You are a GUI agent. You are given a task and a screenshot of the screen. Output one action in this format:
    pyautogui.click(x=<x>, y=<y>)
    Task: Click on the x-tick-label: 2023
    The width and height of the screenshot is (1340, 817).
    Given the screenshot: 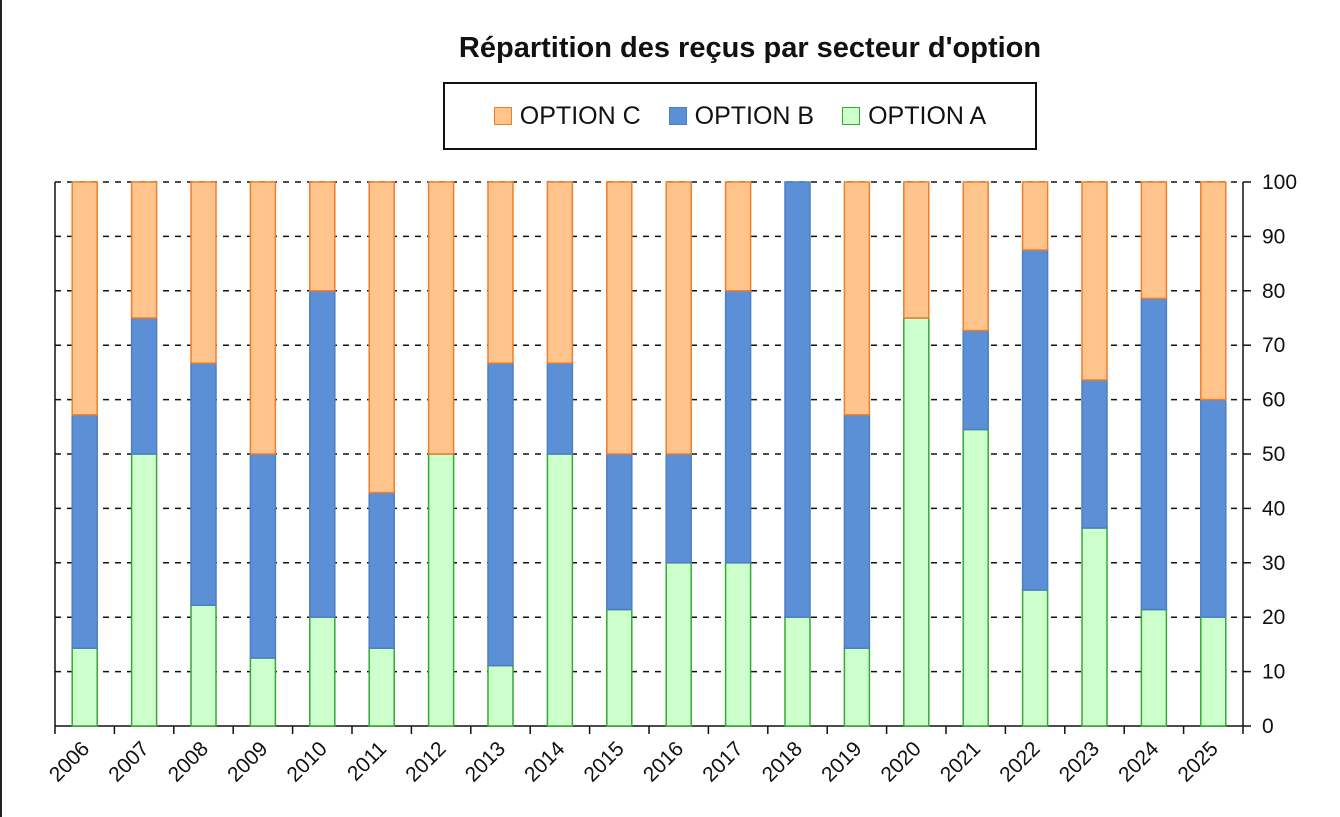 What is the action you would take?
    pyautogui.click(x=1079, y=761)
    